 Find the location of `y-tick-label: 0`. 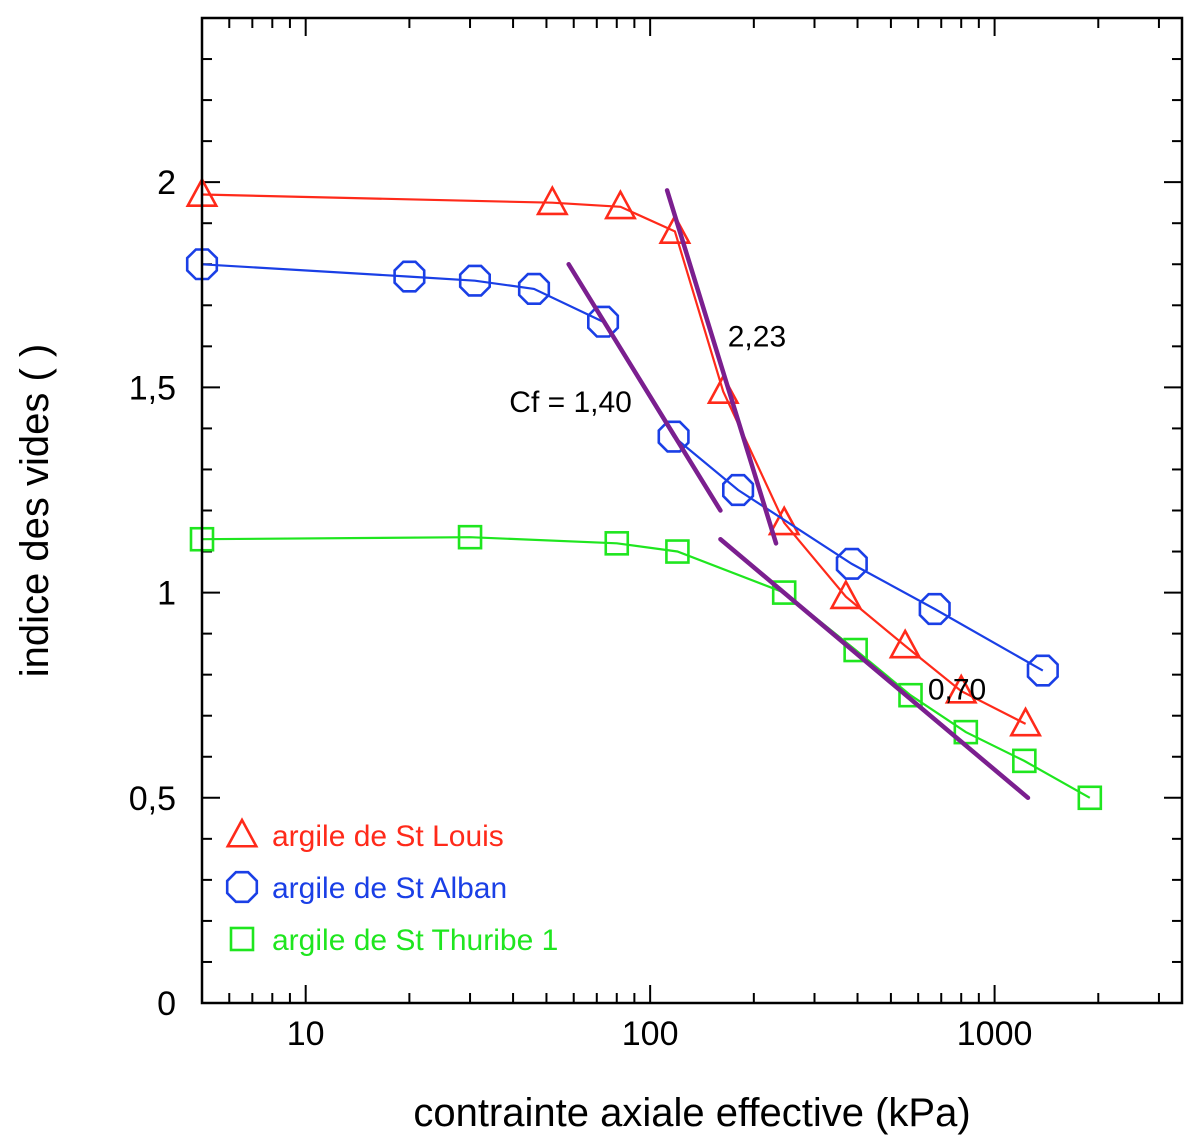

y-tick-label: 0 is located at coordinates (166, 1004).